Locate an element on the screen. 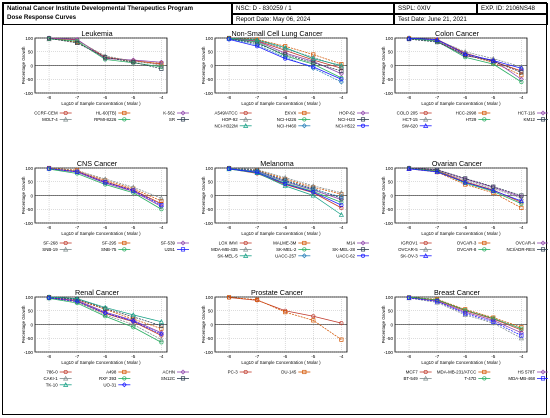  y-tick-label: 50 is located at coordinates (211, 52).